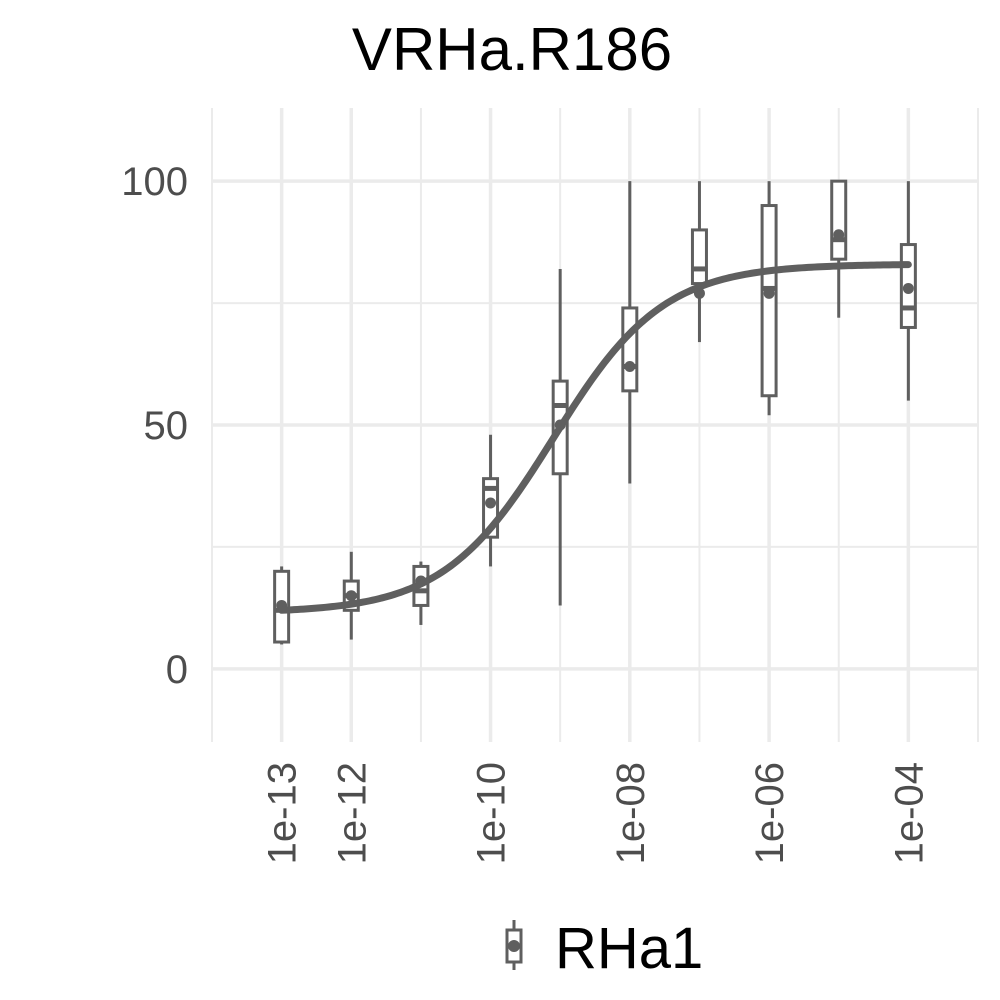  I want to click on legend-key-boxplot-icon, so click(514, 945).